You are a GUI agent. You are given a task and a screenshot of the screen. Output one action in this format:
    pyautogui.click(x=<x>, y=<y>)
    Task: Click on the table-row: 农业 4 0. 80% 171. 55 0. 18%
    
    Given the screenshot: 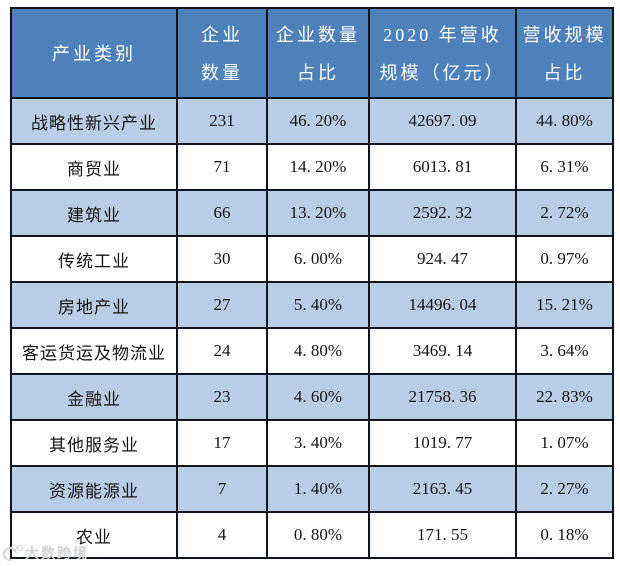 What is the action you would take?
    pyautogui.click(x=312, y=535)
    